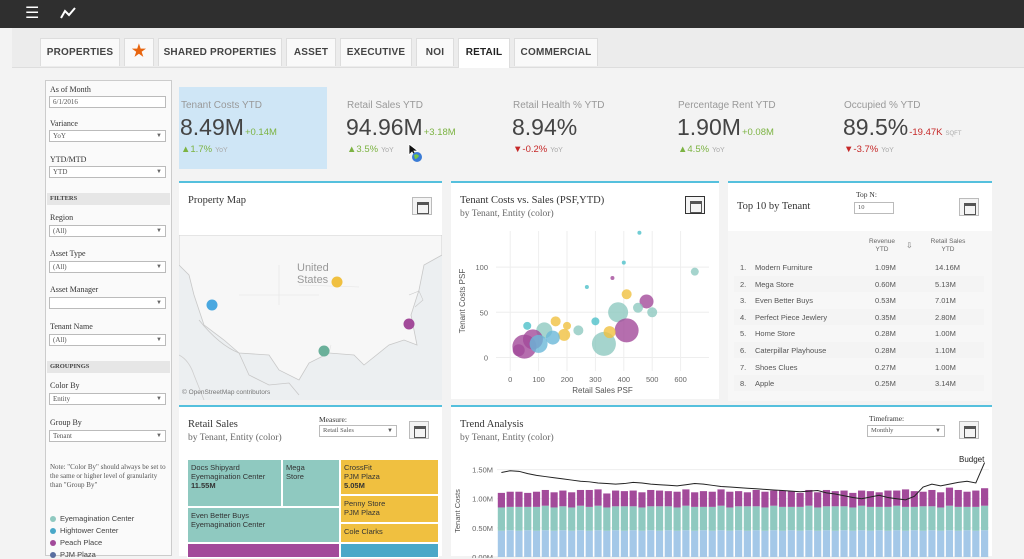 The image size is (1024, 559). I want to click on table-row: 8. Apple 0.25M 3.14M, so click(859, 383).